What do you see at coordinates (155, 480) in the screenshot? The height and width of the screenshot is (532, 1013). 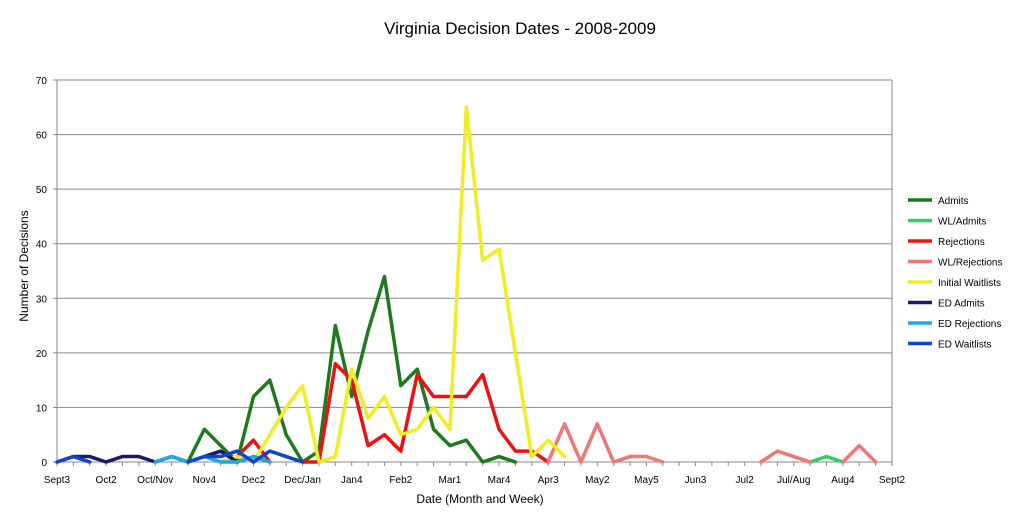 I see `x-tick-label: Oct/Nov` at bounding box center [155, 480].